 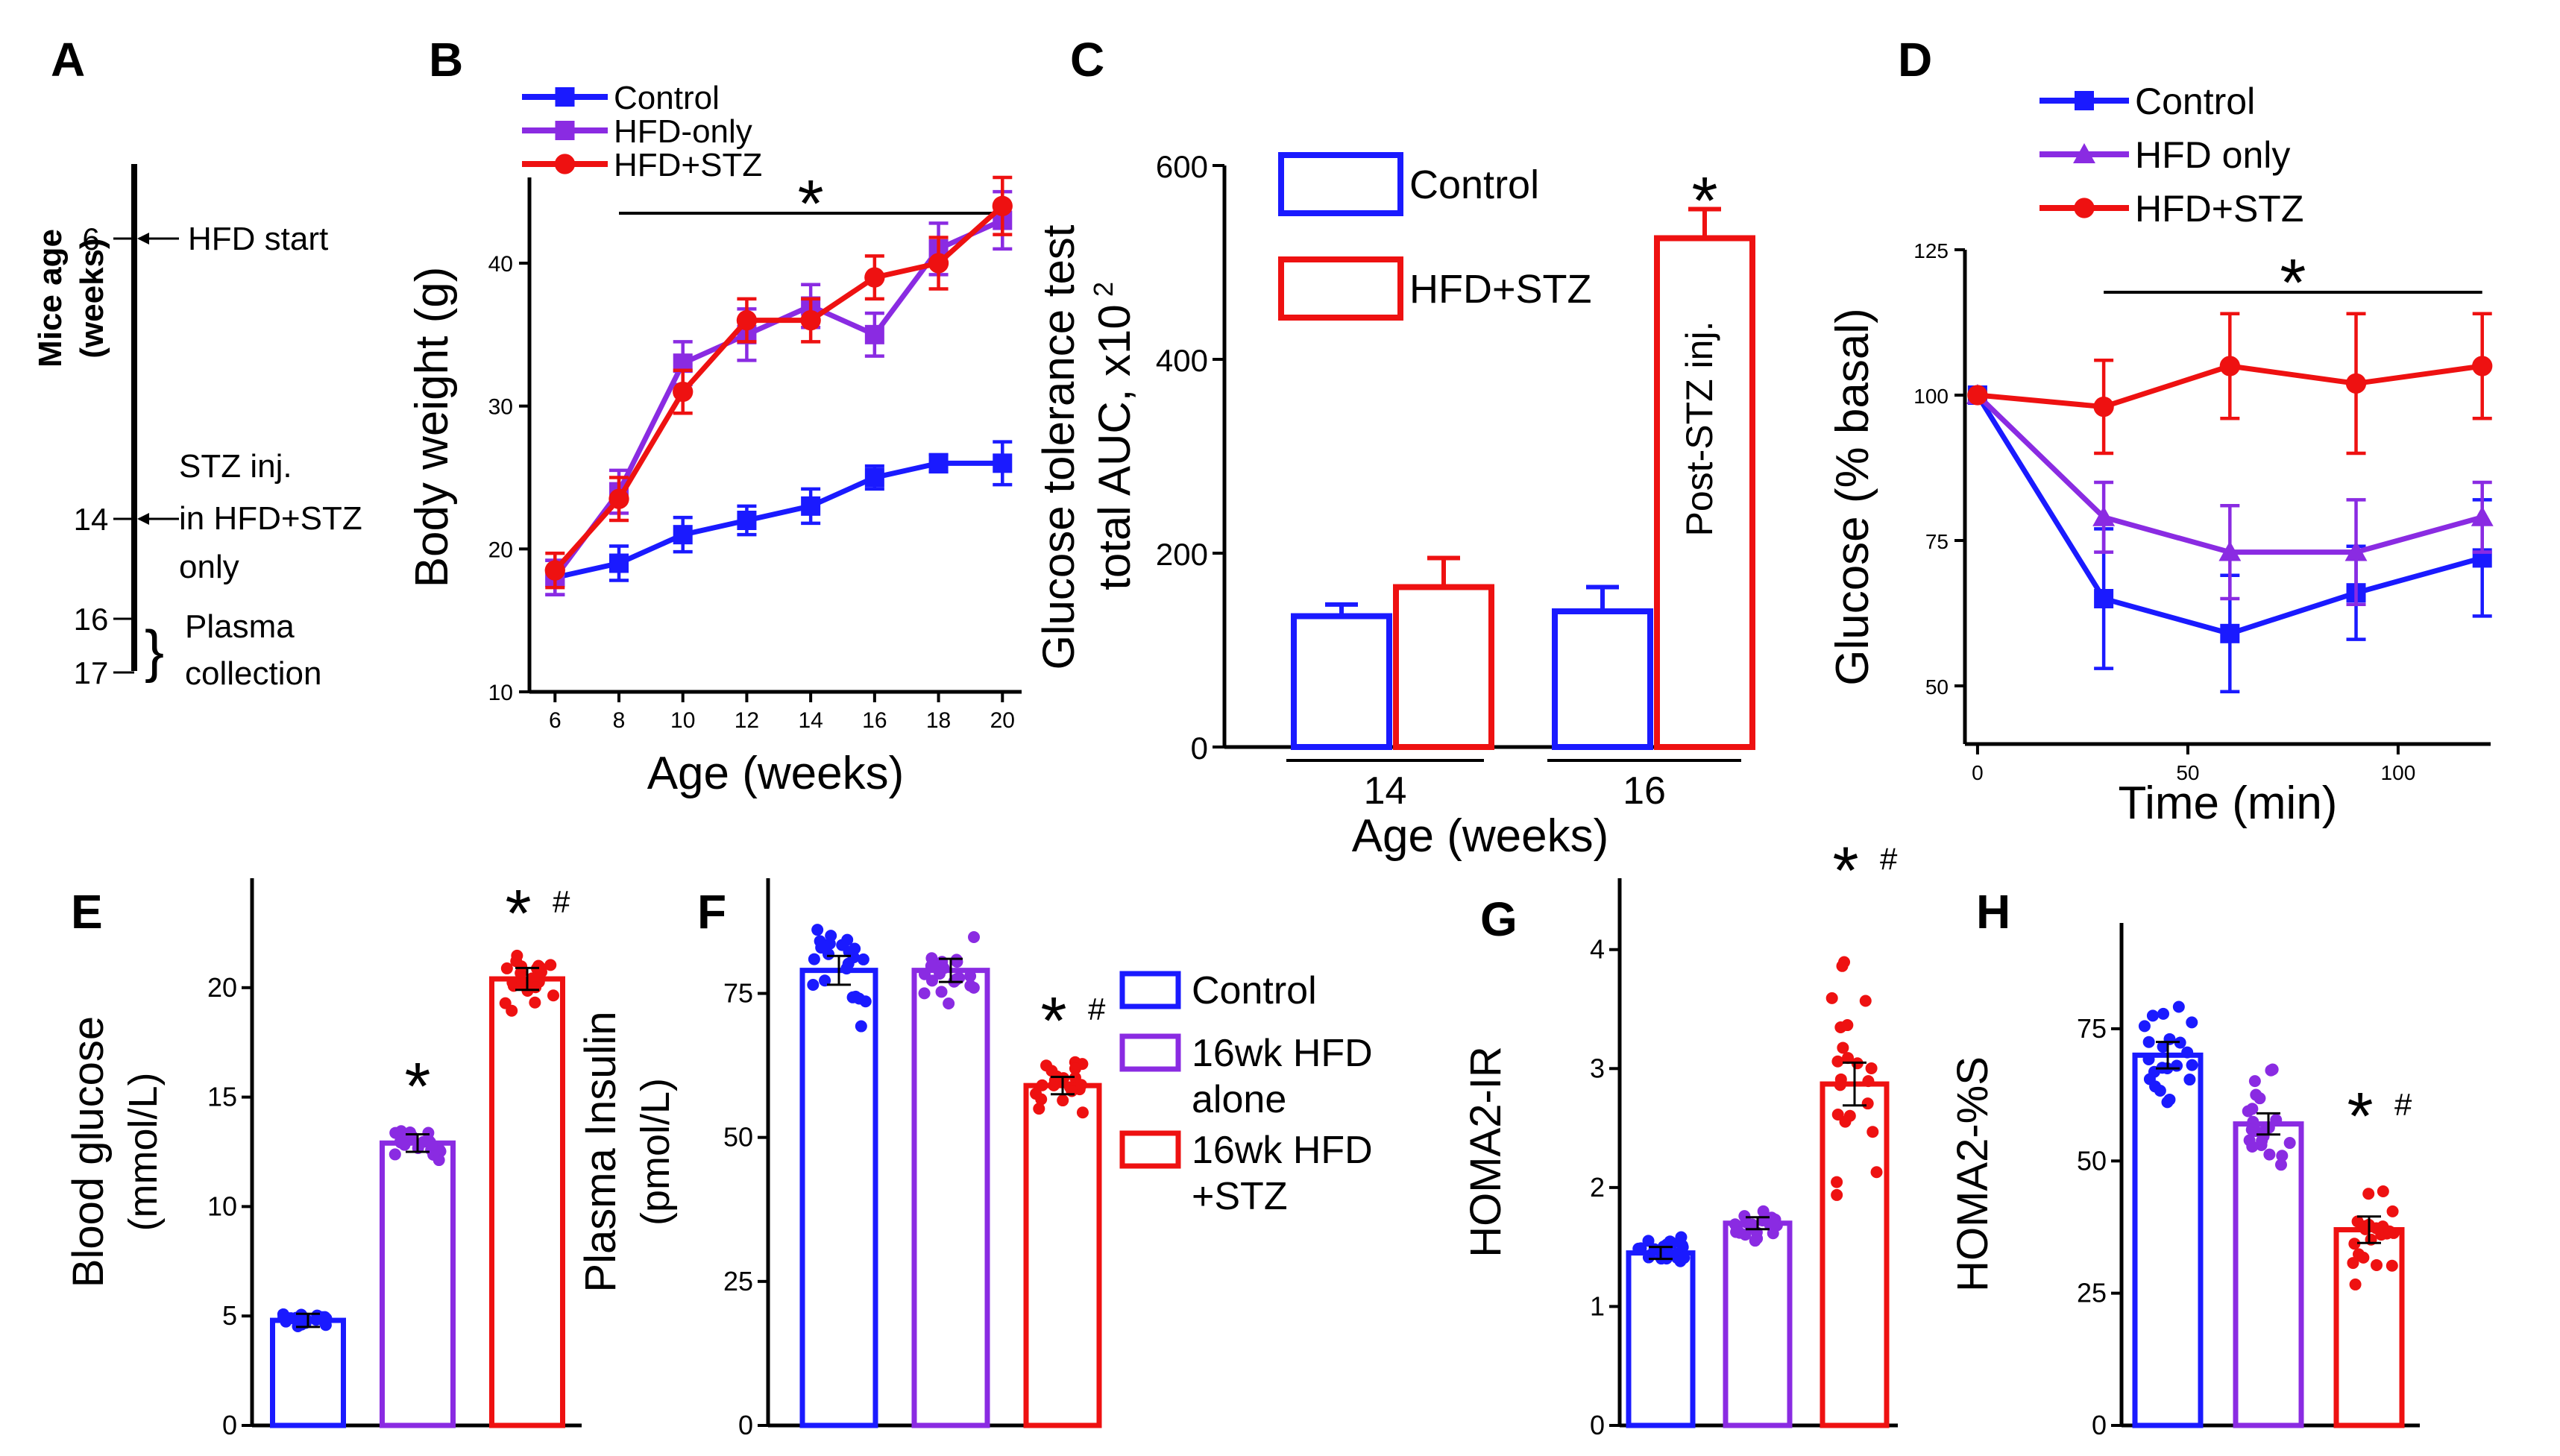 I want to click on panel-d-legend-marker-hfd_only, so click(x=2084, y=153).